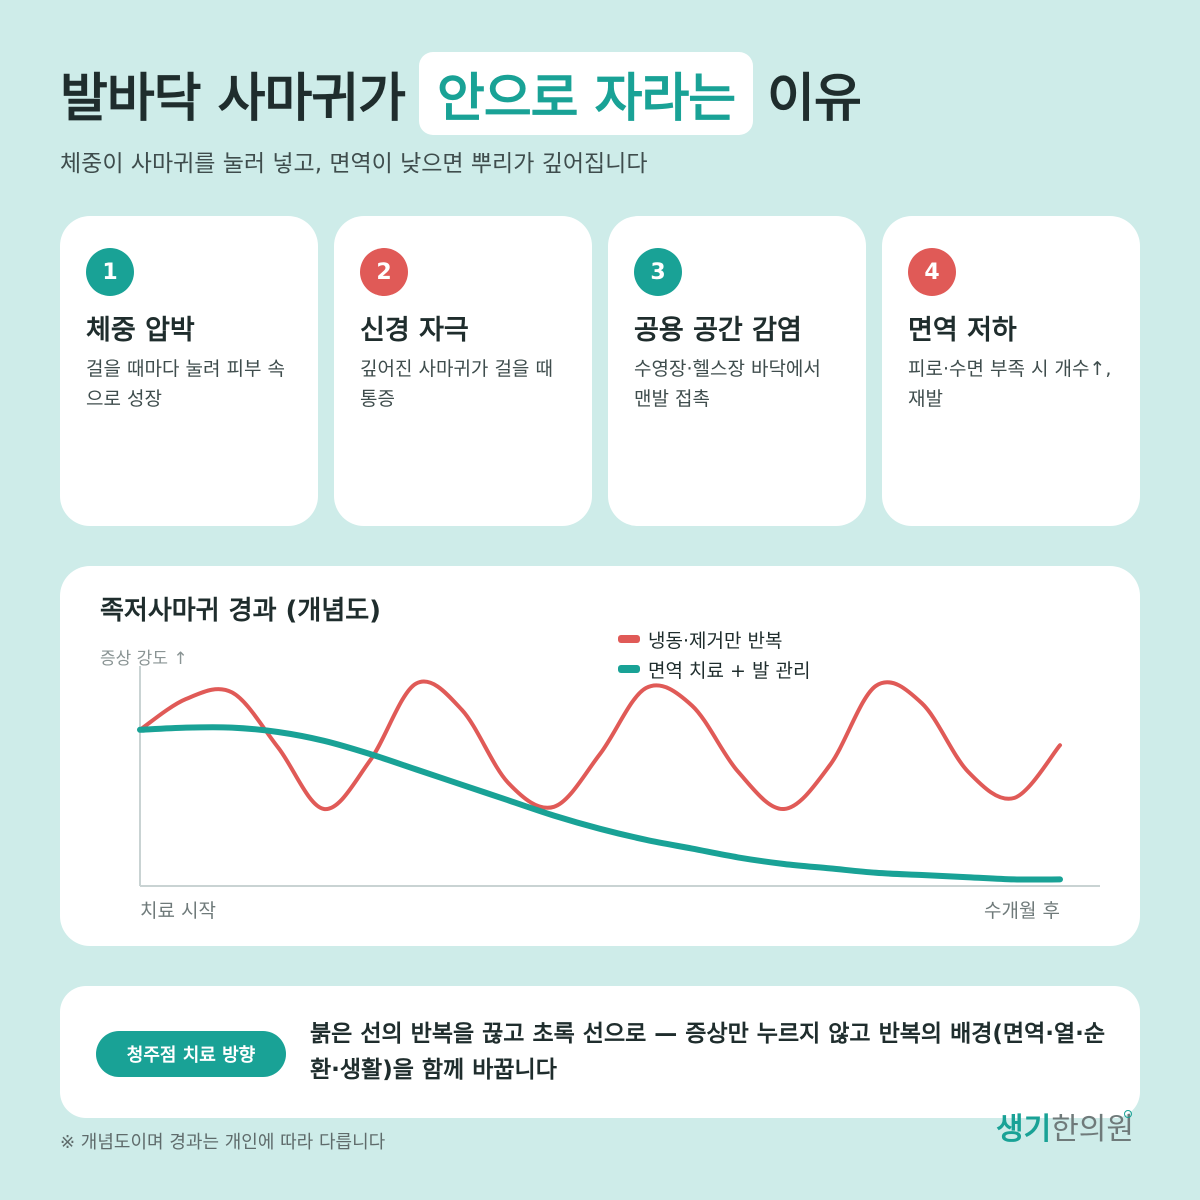 This screenshot has width=1200, height=1200. I want to click on cause-card-1: 1 체중 압박 걸을 때마다 눌려 피부 속으로 성장, so click(189, 371).